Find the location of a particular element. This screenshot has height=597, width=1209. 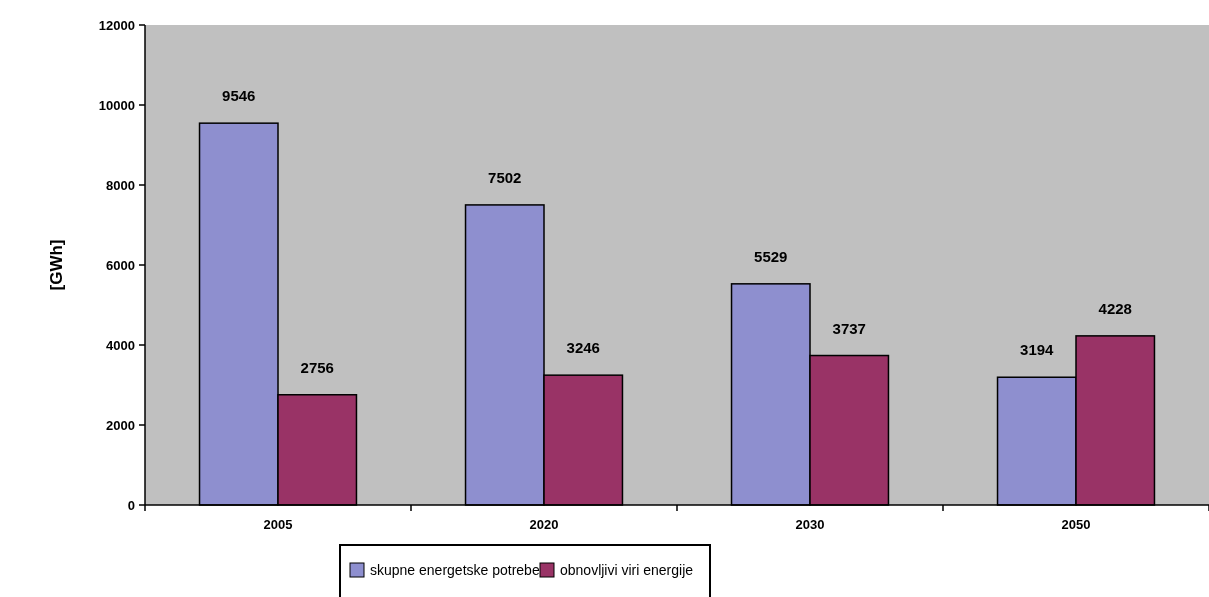

data-label: 3194 is located at coordinates (1037, 350).